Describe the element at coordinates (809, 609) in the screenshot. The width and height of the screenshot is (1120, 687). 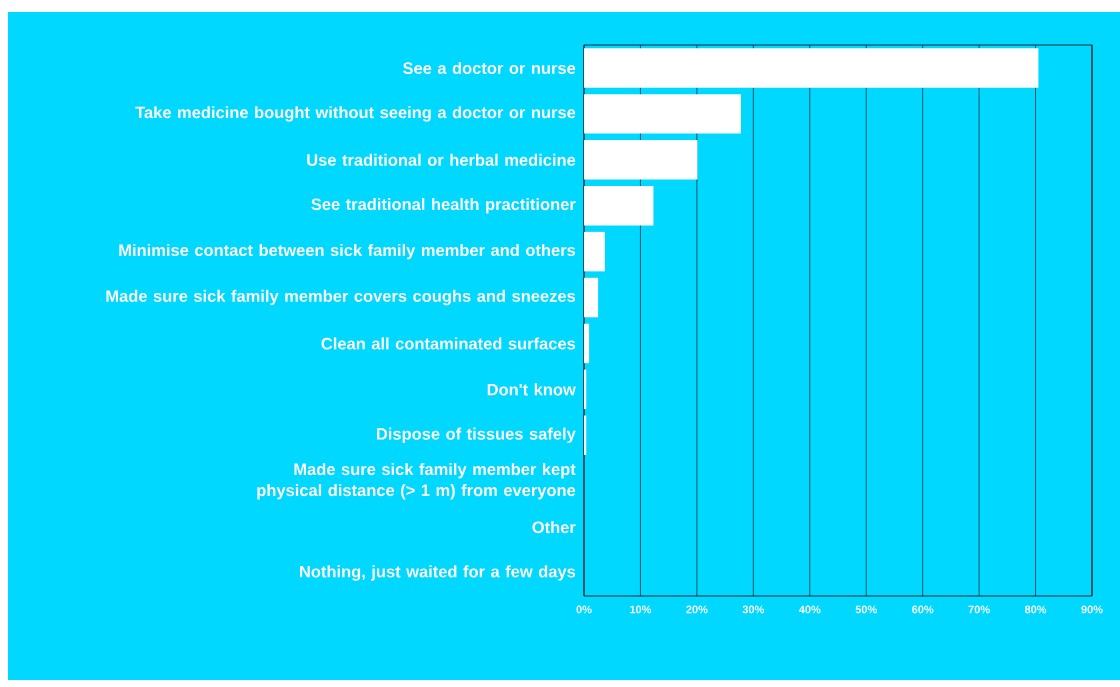
I see `x-tick-label: 40%` at that location.